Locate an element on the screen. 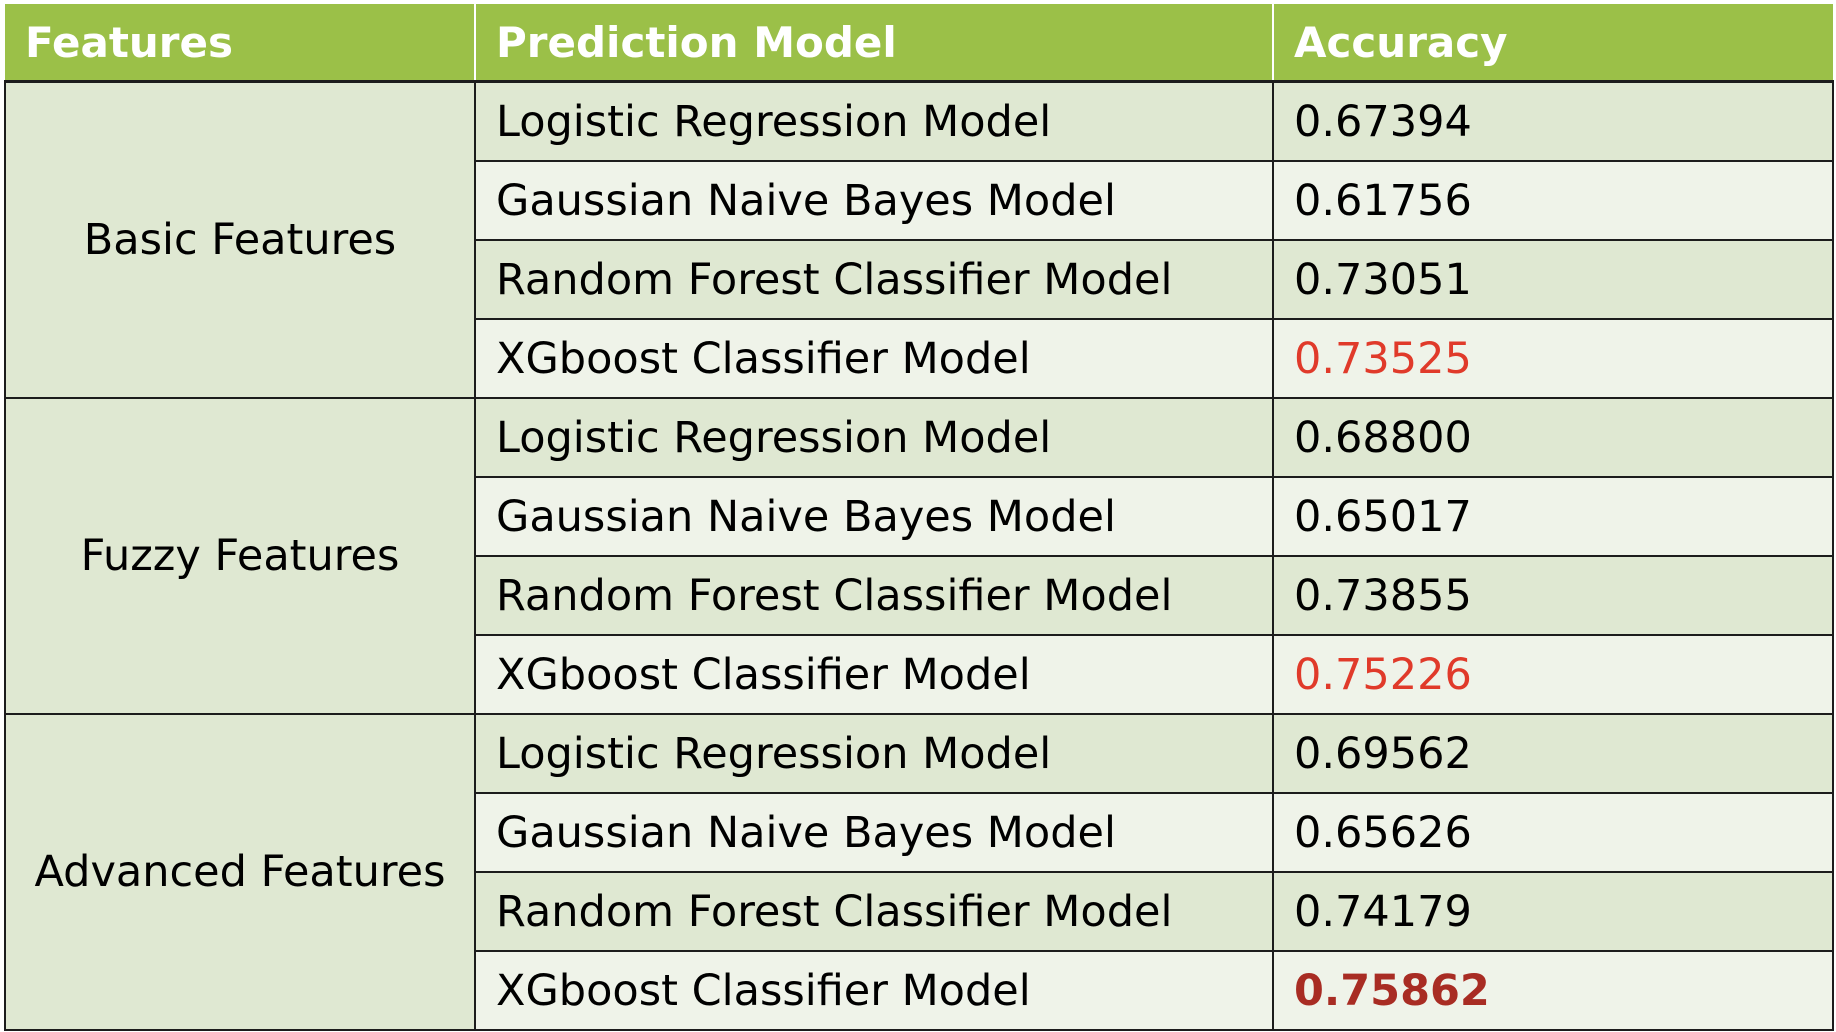 The width and height of the screenshot is (1836, 1032). table-row: XGboost Classifier Model 0.73525 is located at coordinates (919, 358).